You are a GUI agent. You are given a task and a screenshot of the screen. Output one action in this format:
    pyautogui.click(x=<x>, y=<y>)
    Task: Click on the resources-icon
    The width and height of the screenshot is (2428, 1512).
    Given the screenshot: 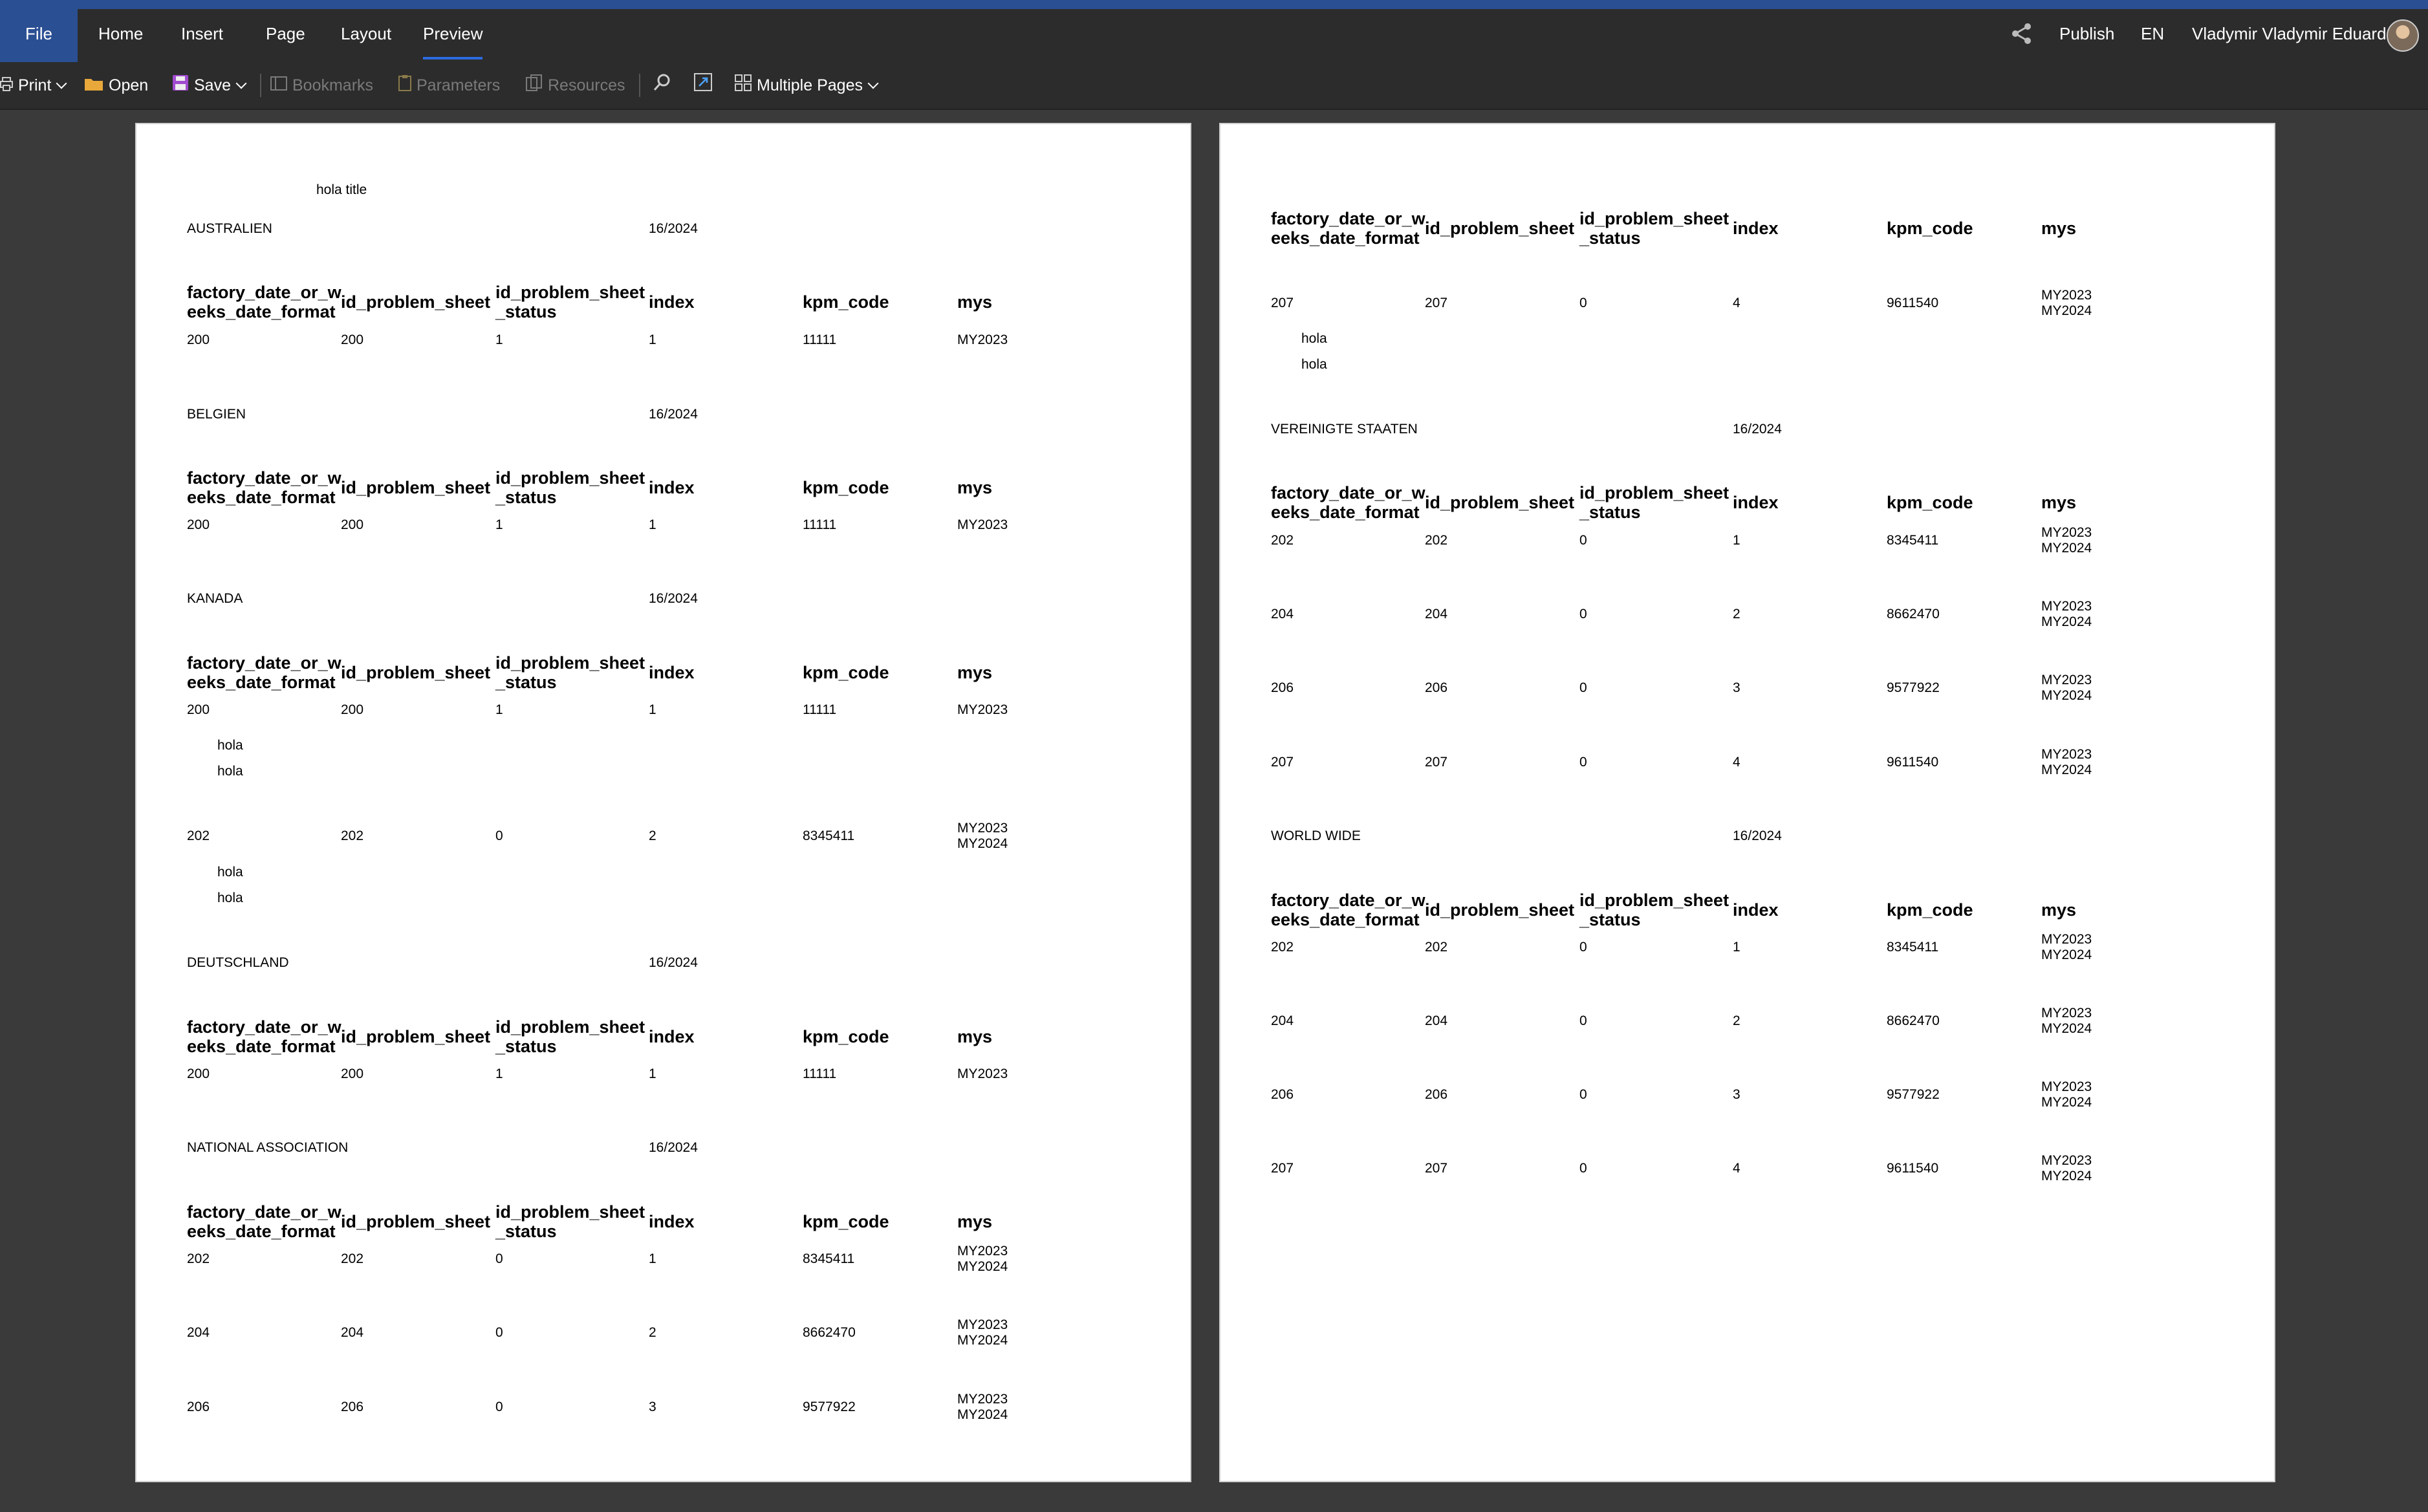 What is the action you would take?
    pyautogui.click(x=535, y=86)
    